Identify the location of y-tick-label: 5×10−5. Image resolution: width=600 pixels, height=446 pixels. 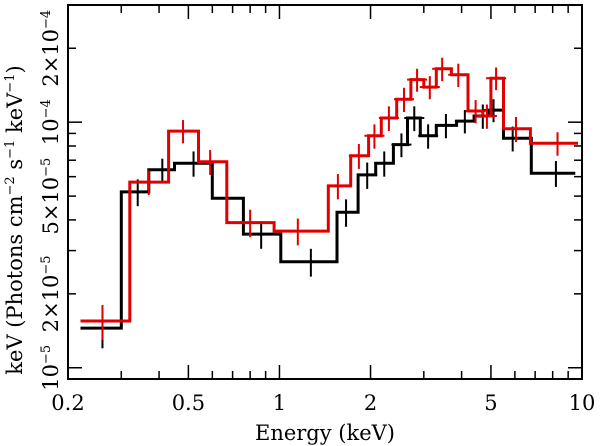
(51, 196).